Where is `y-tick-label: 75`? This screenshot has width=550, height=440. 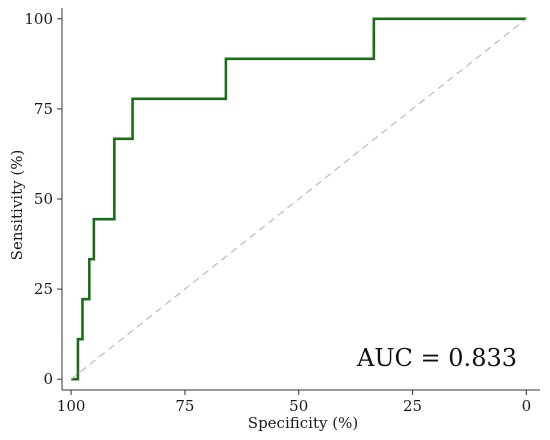
y-tick-label: 75 is located at coordinates (43, 109).